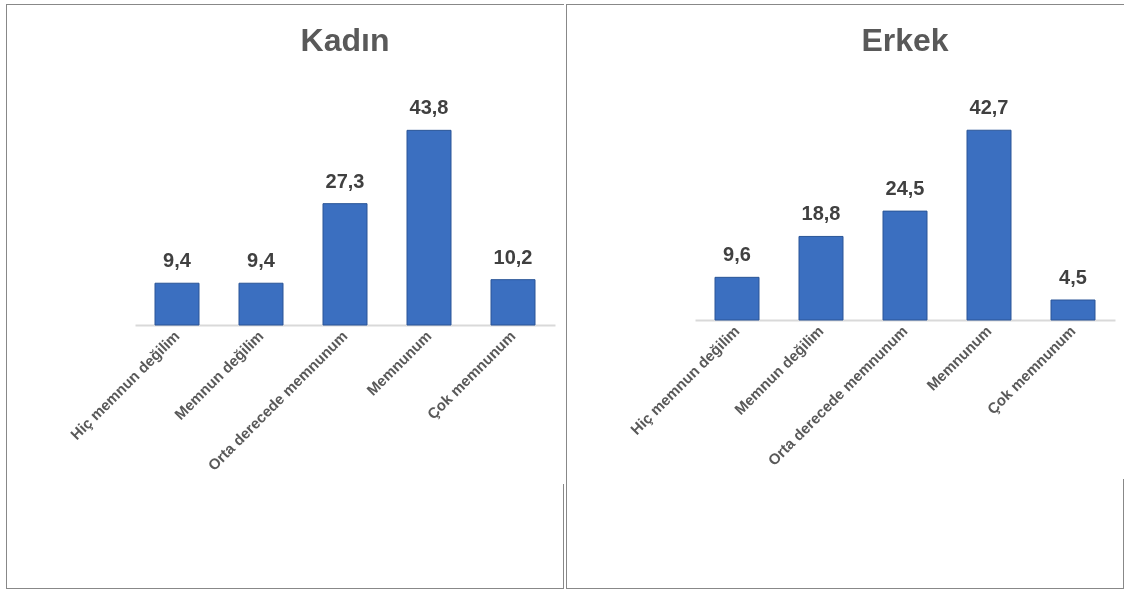  What do you see at coordinates (905, 40) in the screenshot?
I see `chart-title: Erkek` at bounding box center [905, 40].